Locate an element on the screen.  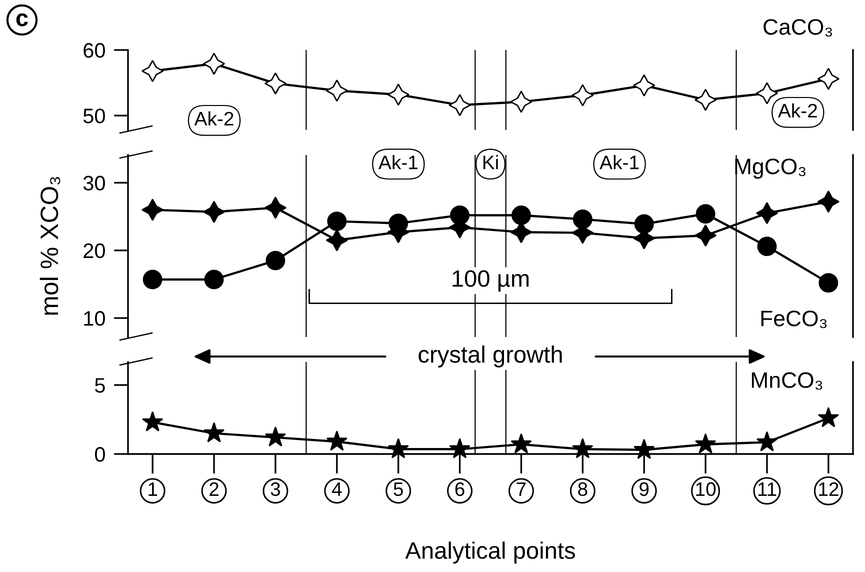
legend-label: MnCO₃ is located at coordinates (787, 381).